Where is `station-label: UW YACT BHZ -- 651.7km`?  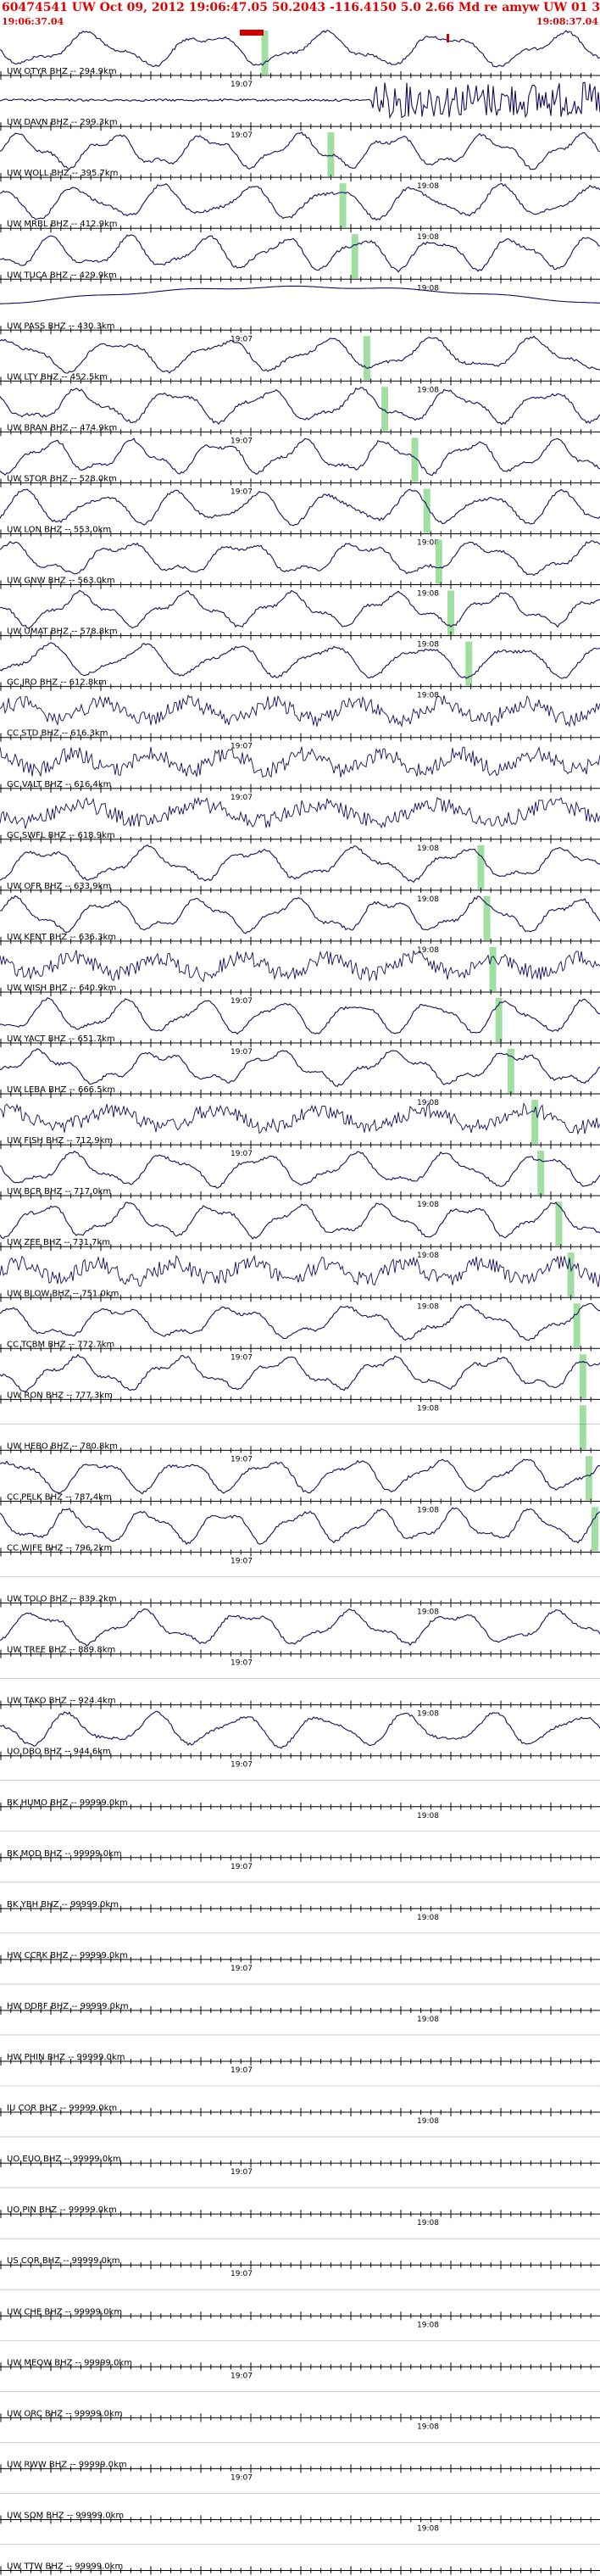
station-label: UW YACT BHZ -- 651.7km is located at coordinates (61, 1039).